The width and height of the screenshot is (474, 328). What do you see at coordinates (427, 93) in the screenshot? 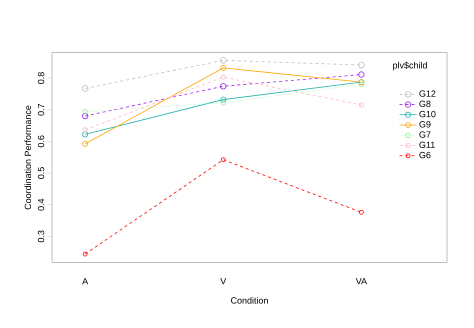
I see `legend-label: G12` at bounding box center [427, 93].